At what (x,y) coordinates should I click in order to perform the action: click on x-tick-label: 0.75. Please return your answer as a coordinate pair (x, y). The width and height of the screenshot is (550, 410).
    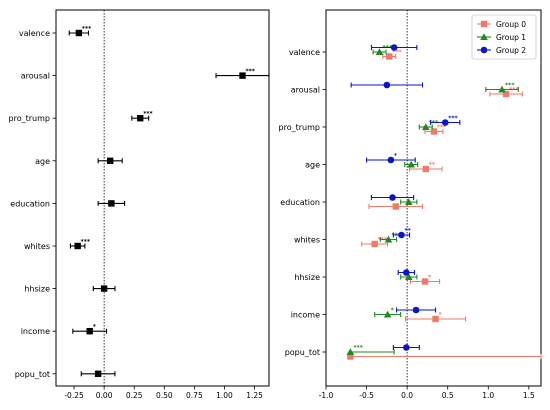
    Looking at the image, I should click on (194, 395).